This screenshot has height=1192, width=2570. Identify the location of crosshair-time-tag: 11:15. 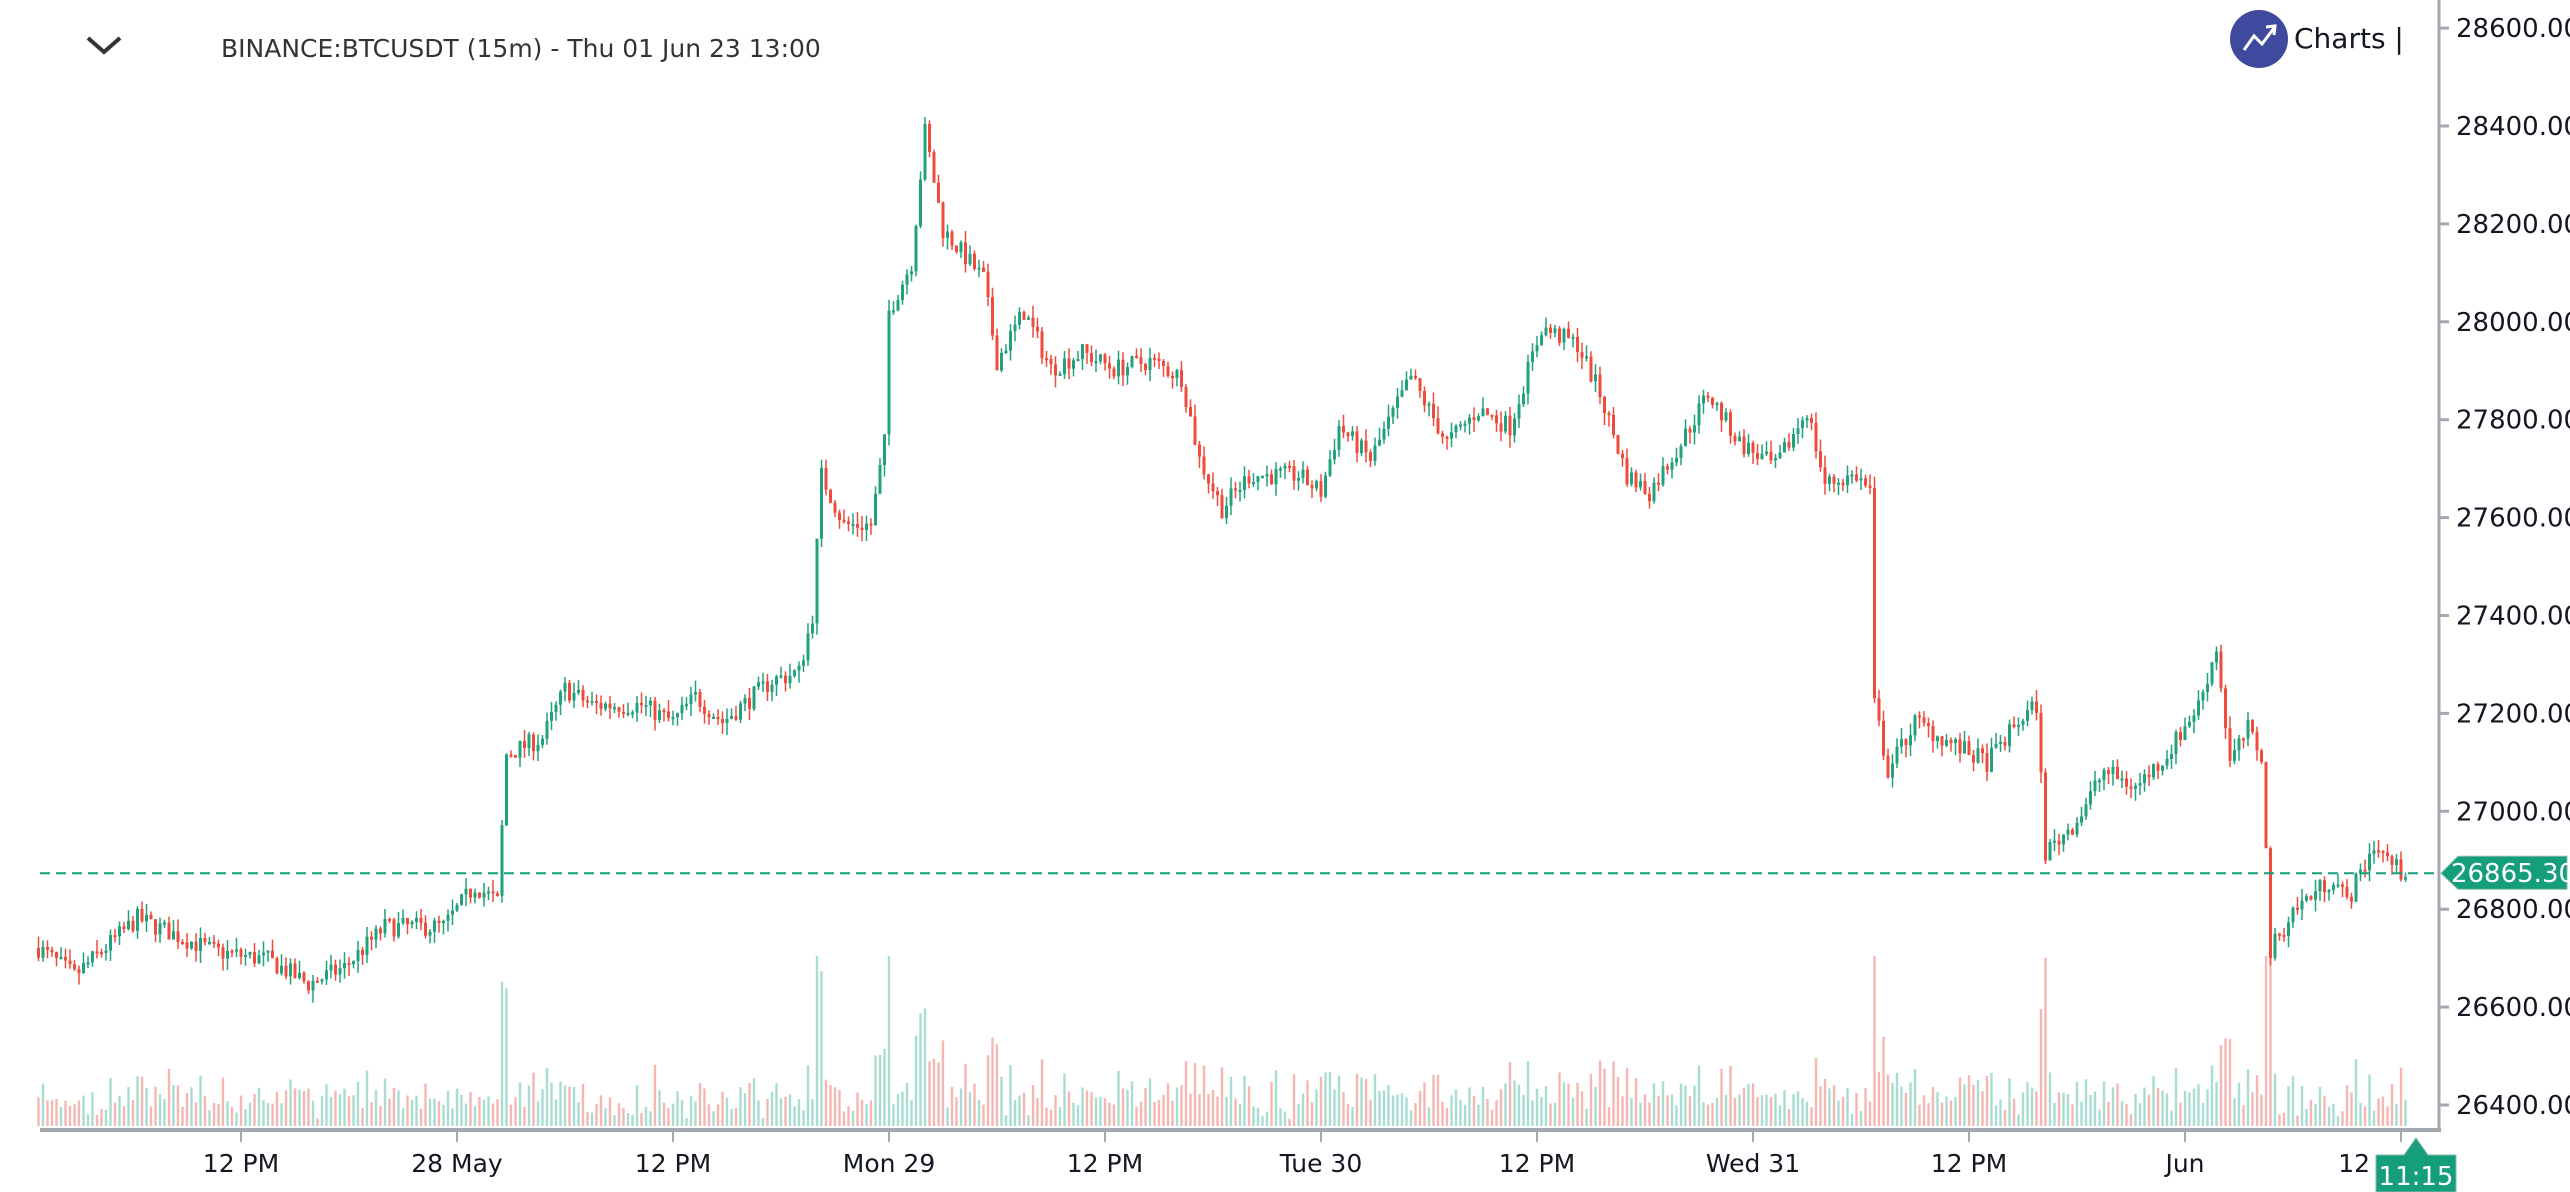
(2416, 1164).